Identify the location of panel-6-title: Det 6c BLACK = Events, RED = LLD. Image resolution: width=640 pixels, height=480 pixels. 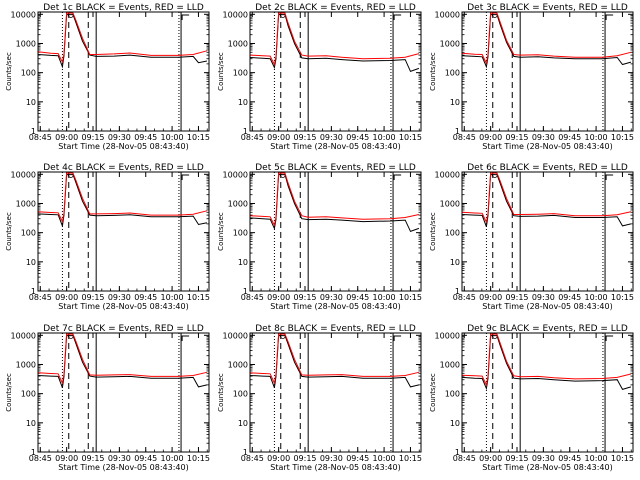
(547, 168).